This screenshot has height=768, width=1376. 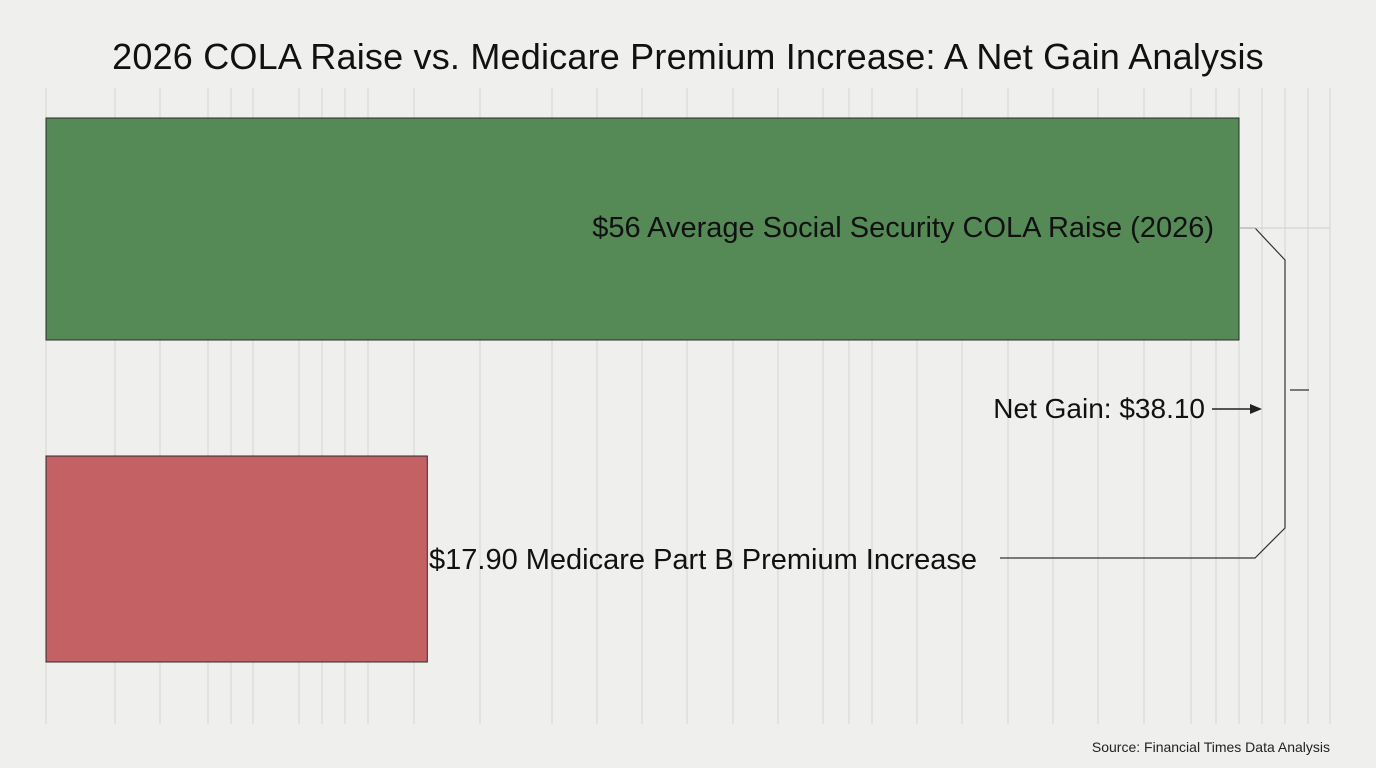 I want to click on annotation-net-gain: Net Gain: $38.10, so click(x=1099, y=408).